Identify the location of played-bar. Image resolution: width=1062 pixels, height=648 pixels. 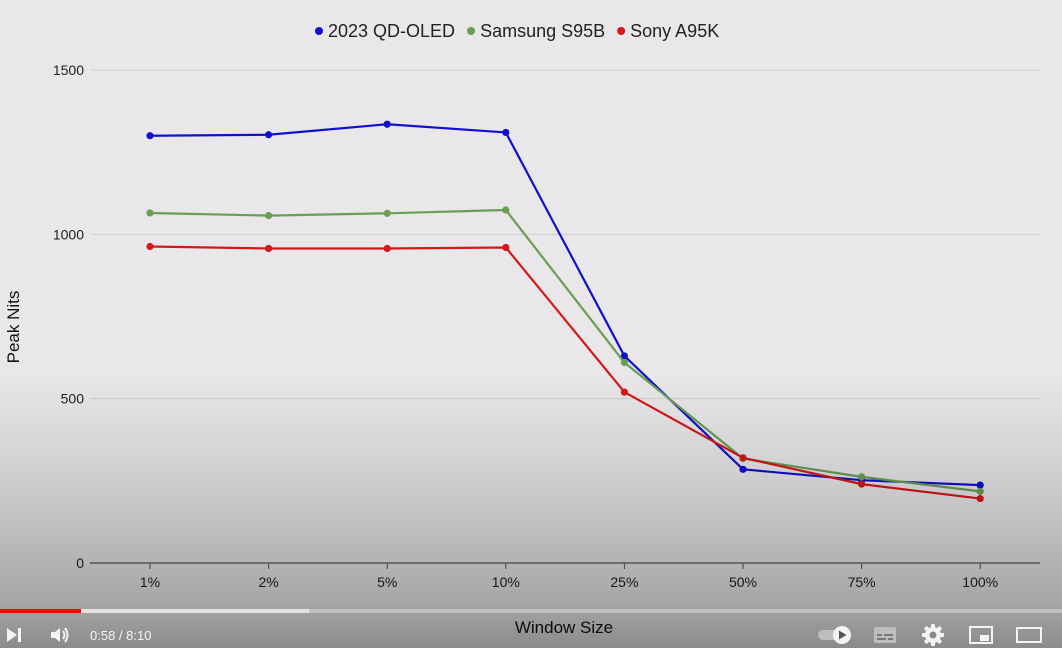
(41, 611).